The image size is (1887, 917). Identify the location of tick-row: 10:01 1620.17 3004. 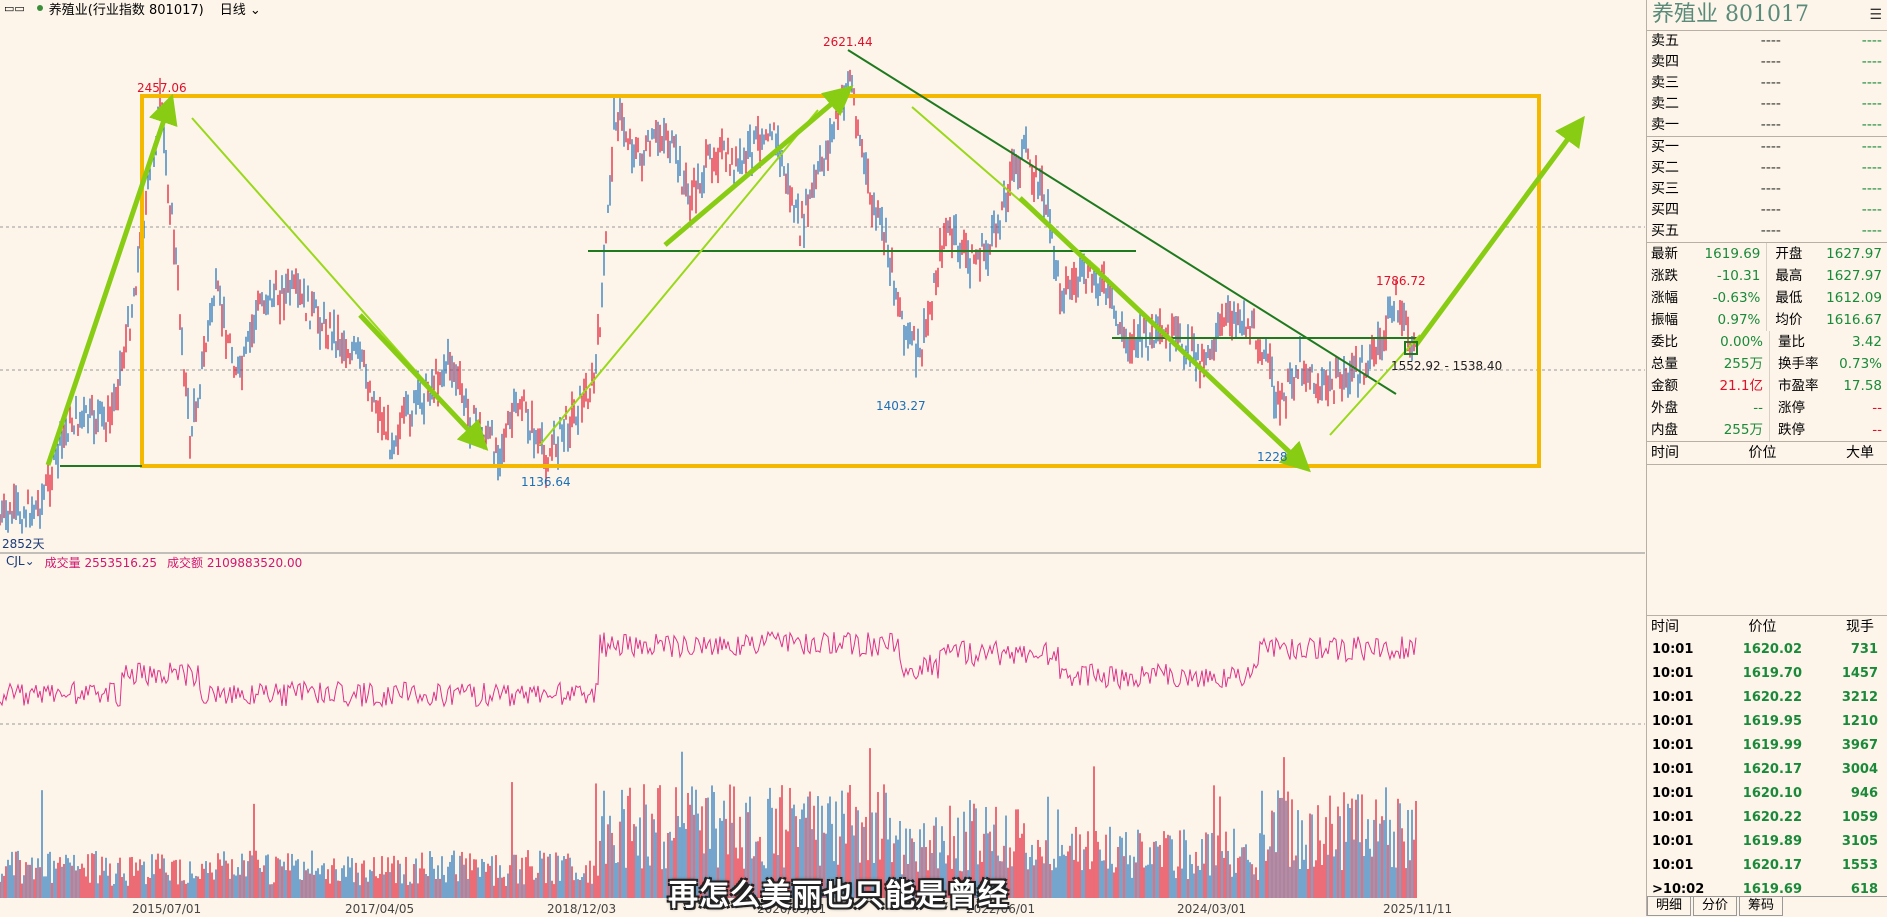
(1767, 770).